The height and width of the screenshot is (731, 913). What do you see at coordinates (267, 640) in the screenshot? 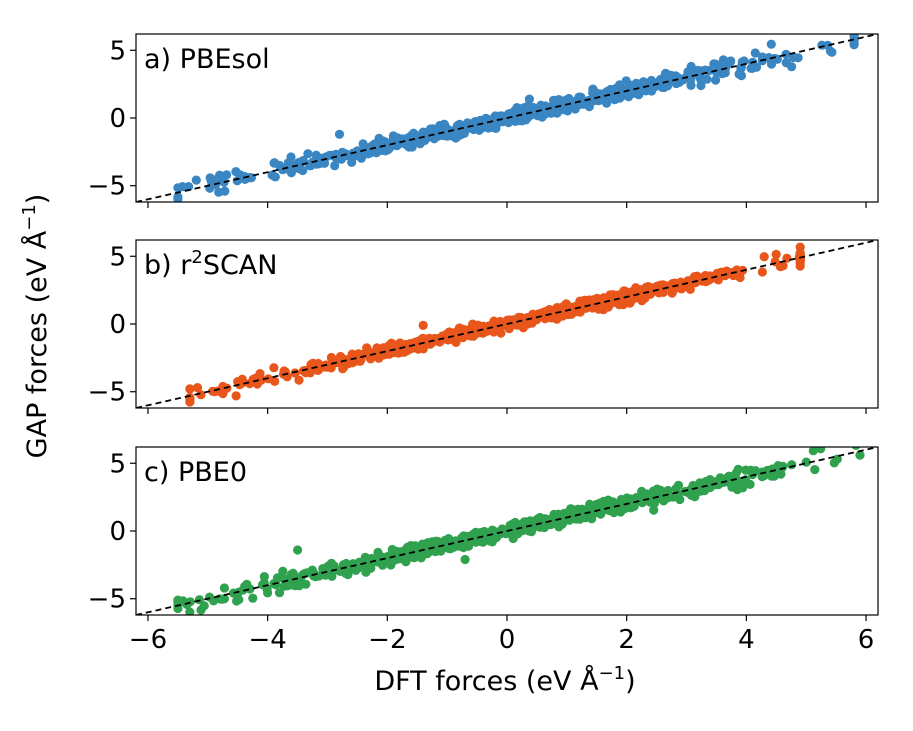
I see `x-tick-label: −4` at bounding box center [267, 640].